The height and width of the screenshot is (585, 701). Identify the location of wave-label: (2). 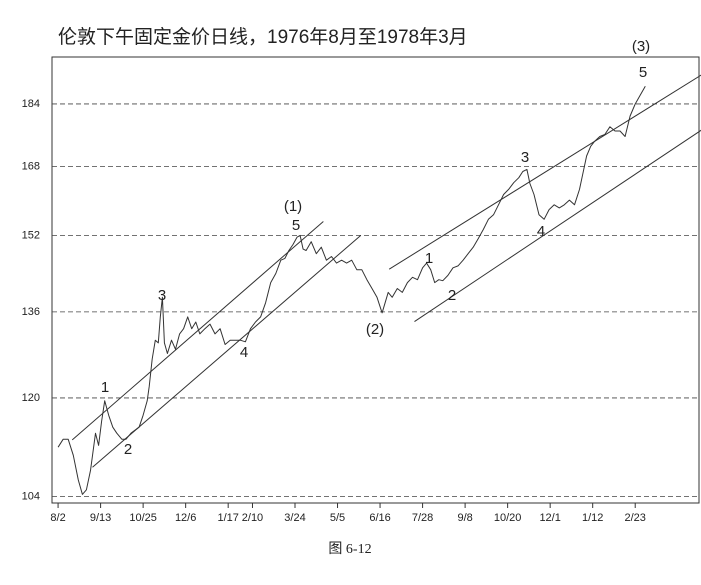
(375, 329).